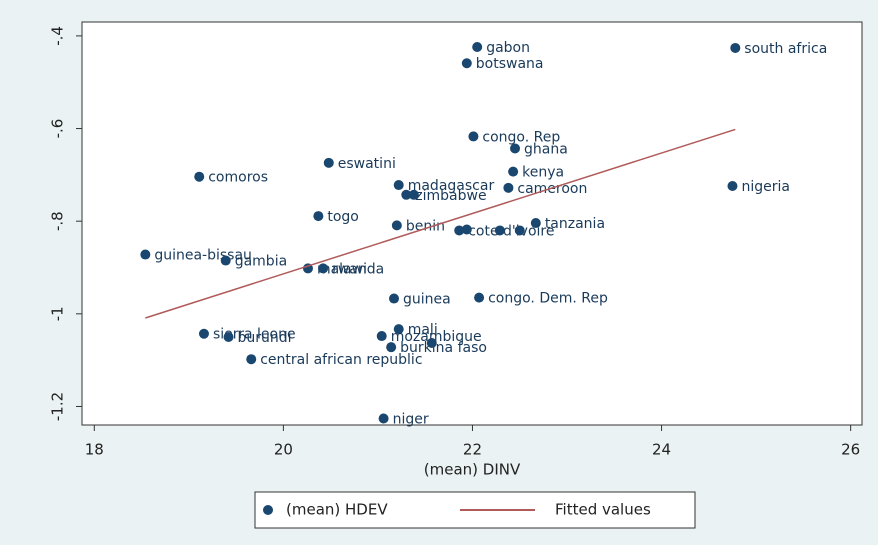 The image size is (878, 545). What do you see at coordinates (238, 178) in the screenshot?
I see `point-label: comoros` at bounding box center [238, 178].